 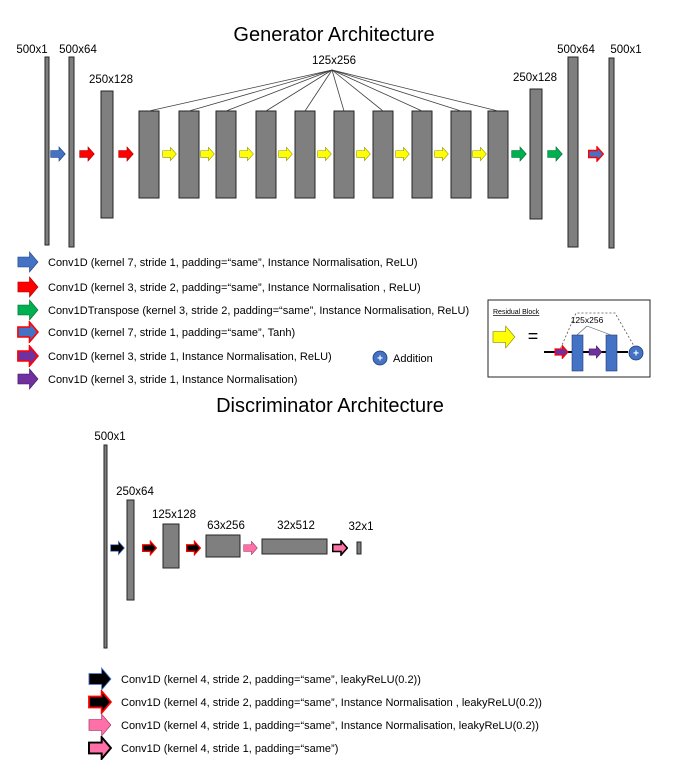 What do you see at coordinates (596, 332) in the screenshot?
I see `residual-skip-line` at bounding box center [596, 332].